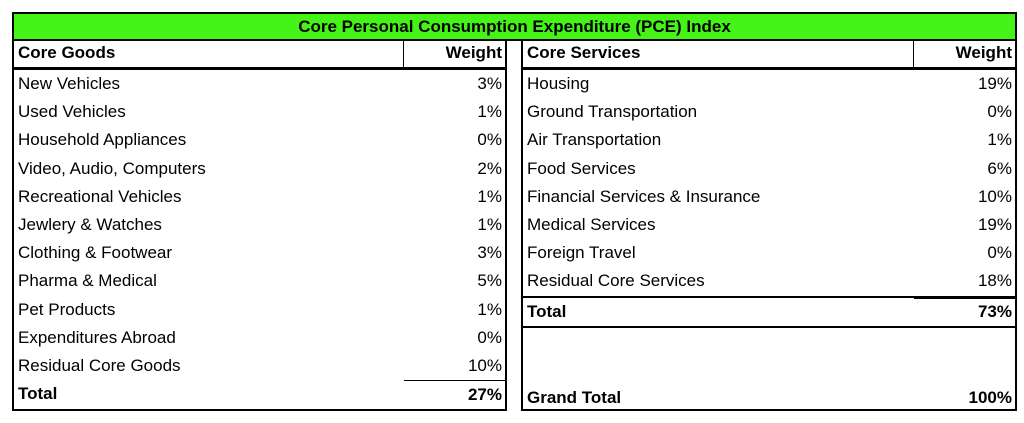  What do you see at coordinates (574, 397) in the screenshot?
I see `grand-total-label: Grand Total` at bounding box center [574, 397].